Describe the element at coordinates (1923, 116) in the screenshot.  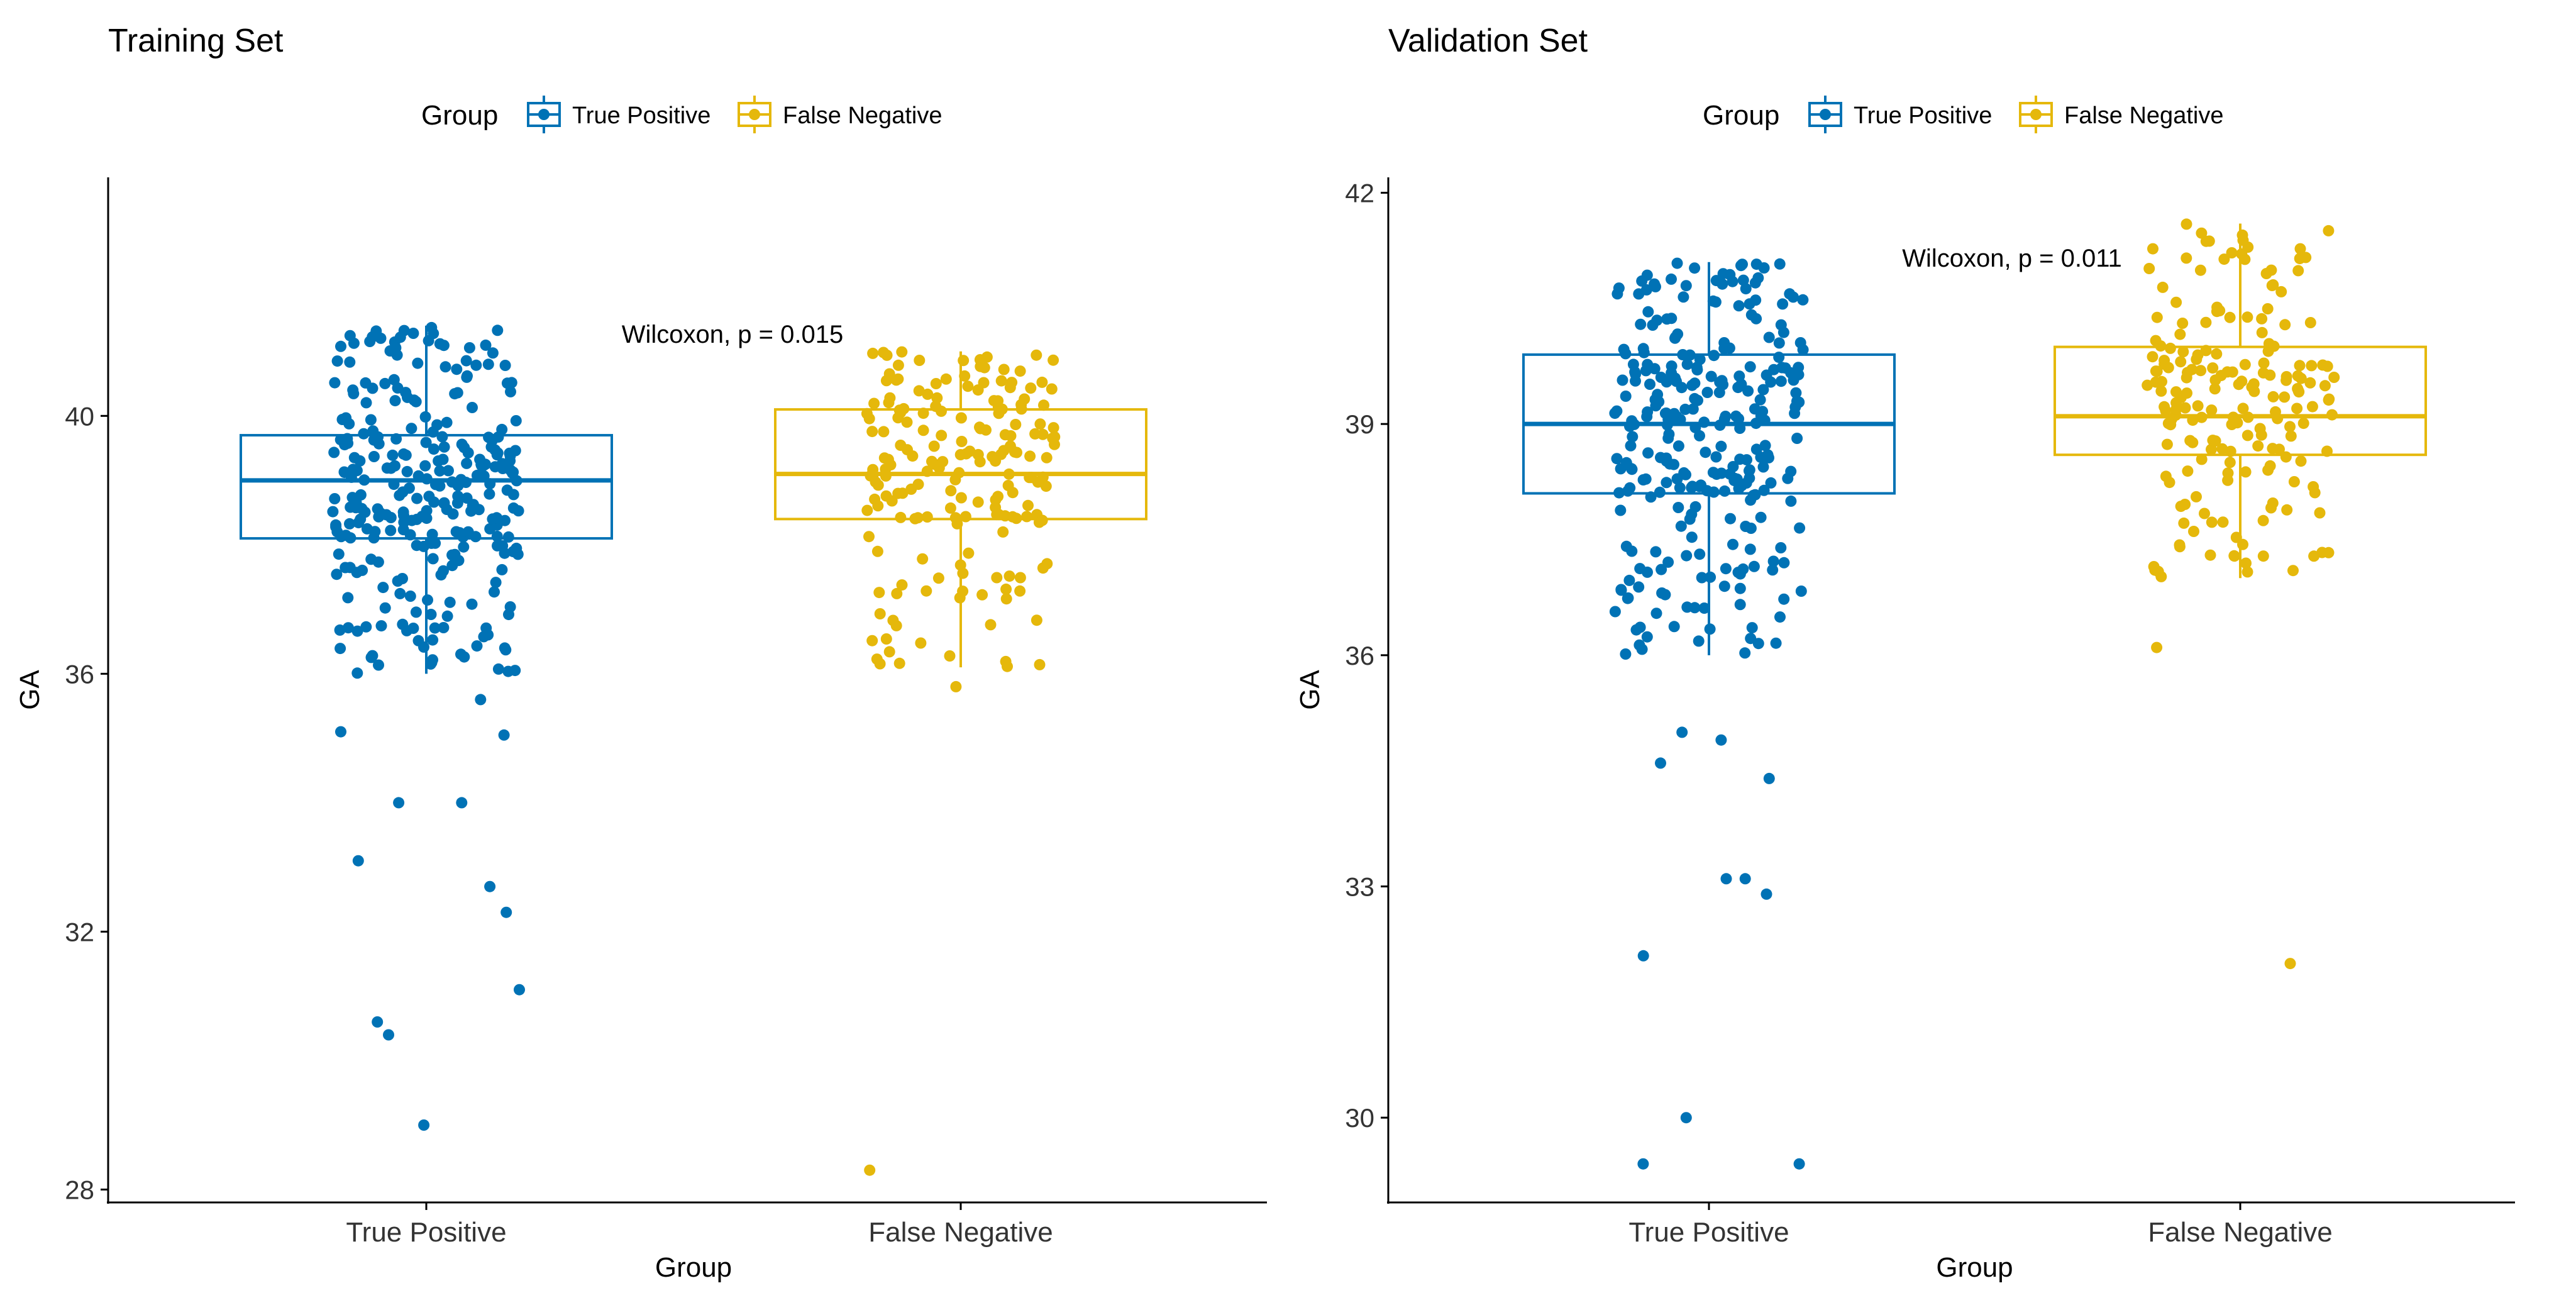
I see `legend-entry-label: True Positive` at that location.